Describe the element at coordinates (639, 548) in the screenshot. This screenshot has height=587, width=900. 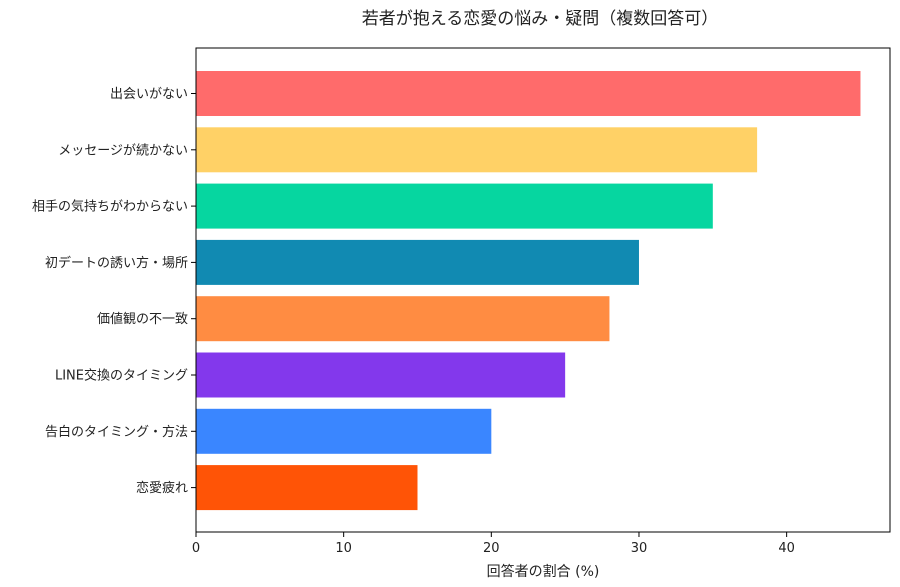
I see `x-tick-label: 30` at that location.